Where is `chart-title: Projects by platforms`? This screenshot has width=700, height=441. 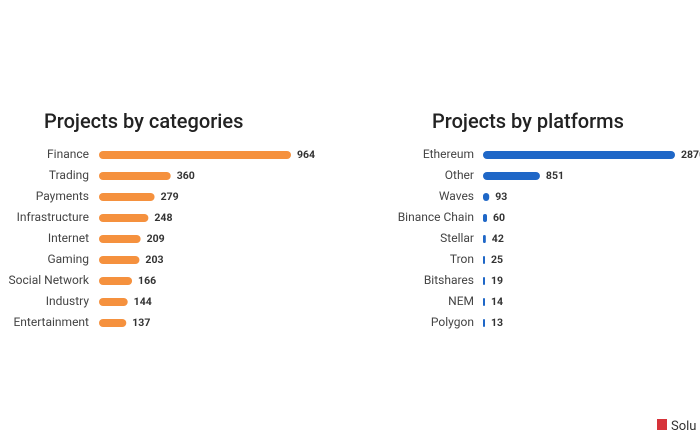 chart-title: Projects by platforms is located at coordinates (528, 121).